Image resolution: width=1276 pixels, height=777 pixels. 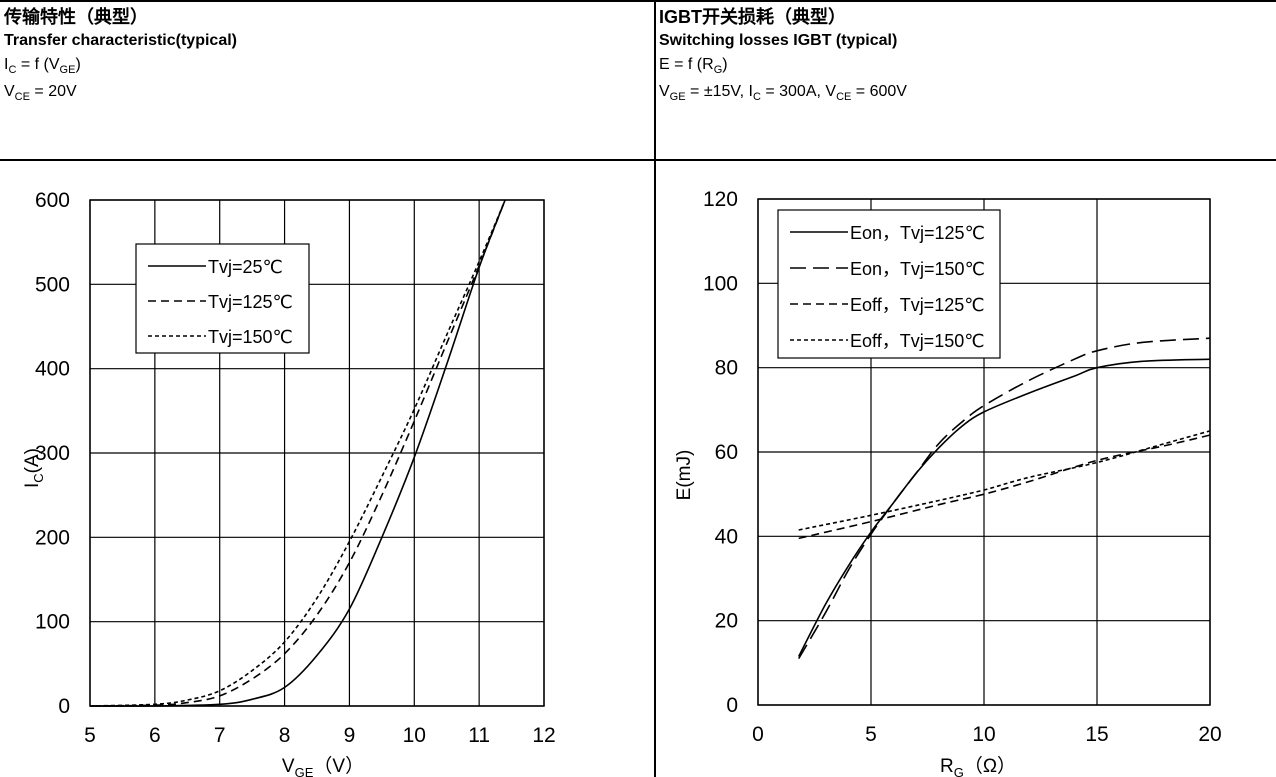 I want to click on x-tick-label: 6, so click(x=155, y=735).